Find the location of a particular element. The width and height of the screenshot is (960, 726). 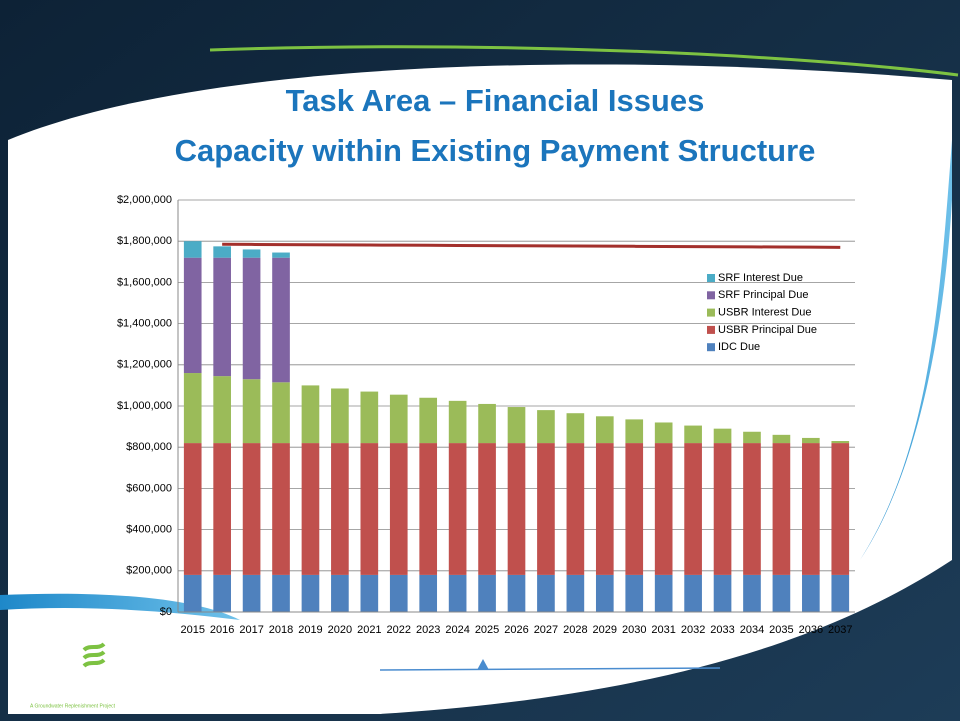

x-tick-label: 2018 is located at coordinates (281, 630).